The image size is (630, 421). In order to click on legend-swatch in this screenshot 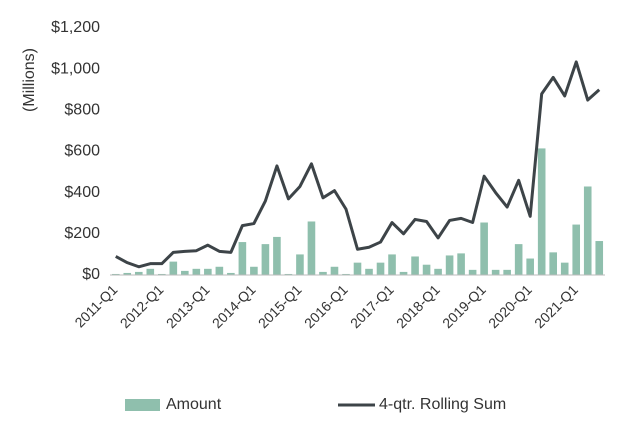, I will do `click(142, 405)`.